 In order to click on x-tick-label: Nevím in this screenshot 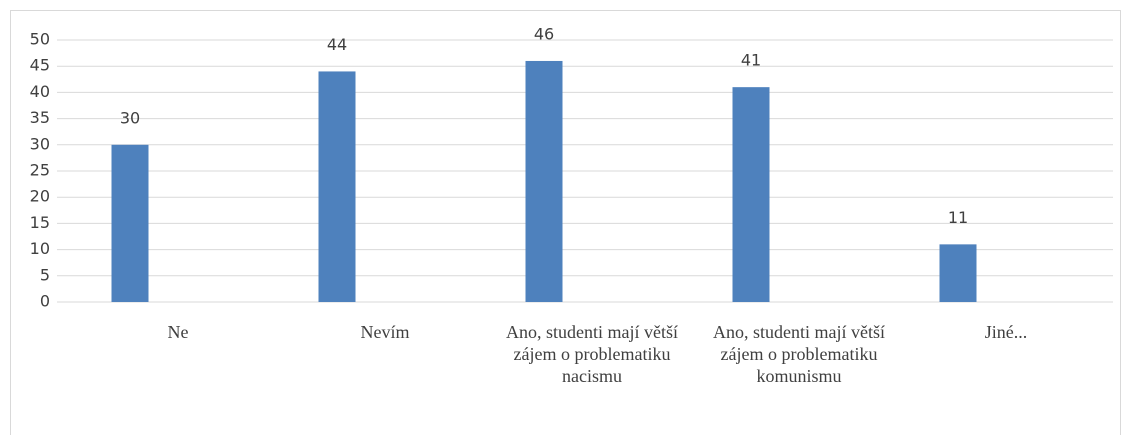, I will do `click(385, 332)`.